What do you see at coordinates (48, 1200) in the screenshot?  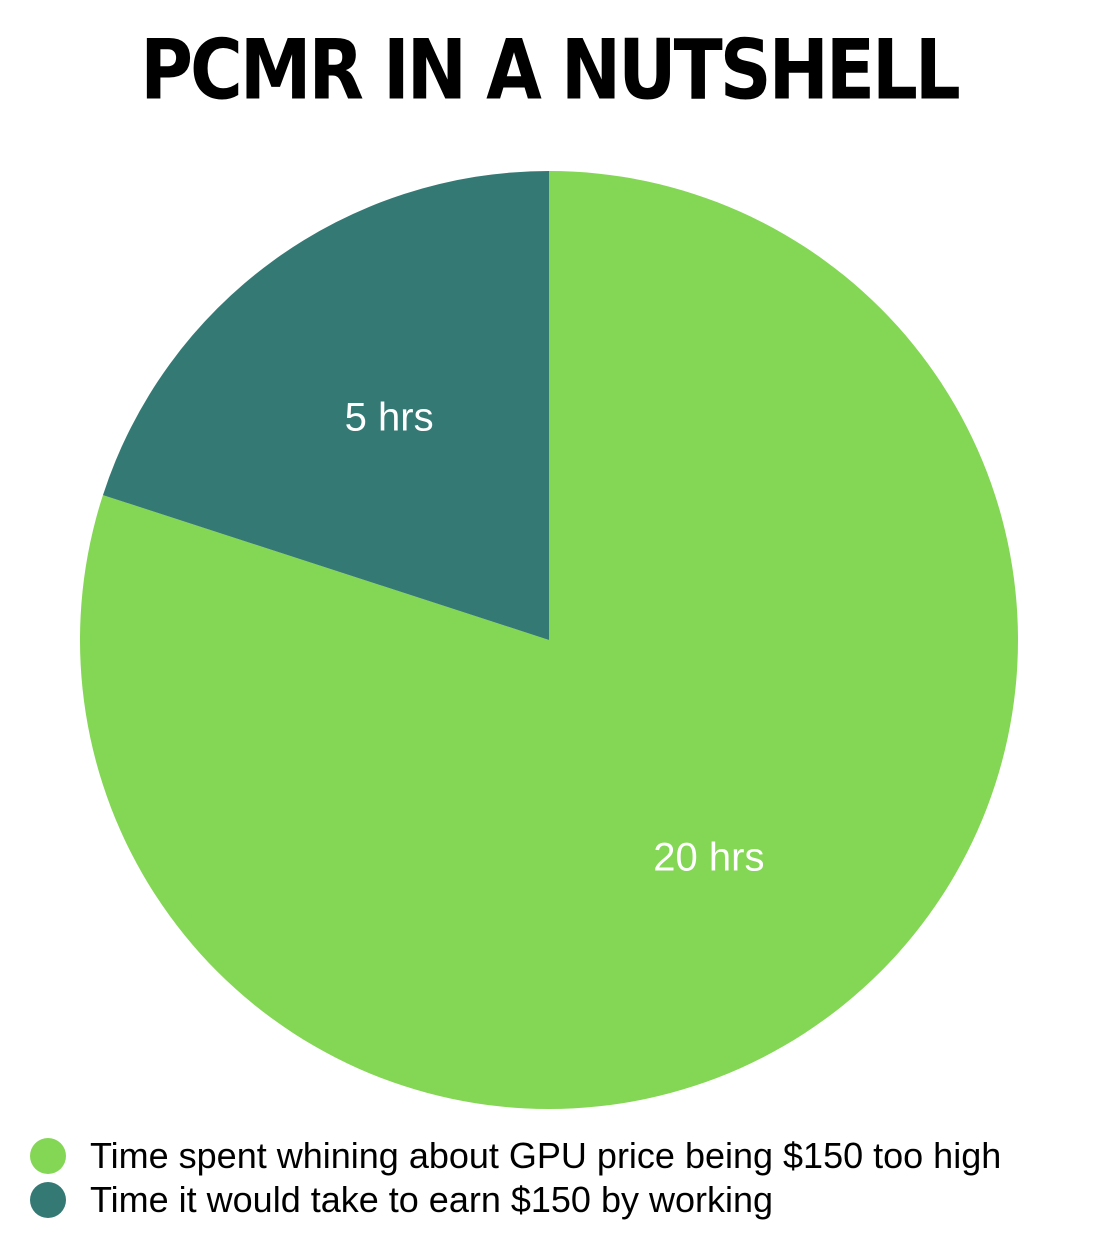 I see `legend-swatch-working` at bounding box center [48, 1200].